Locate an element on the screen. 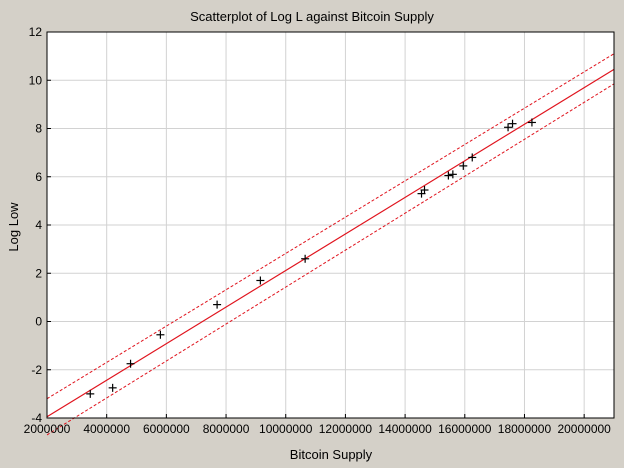 The height and width of the screenshot is (468, 624). x-tick-label: 16000000 is located at coordinates (465, 429).